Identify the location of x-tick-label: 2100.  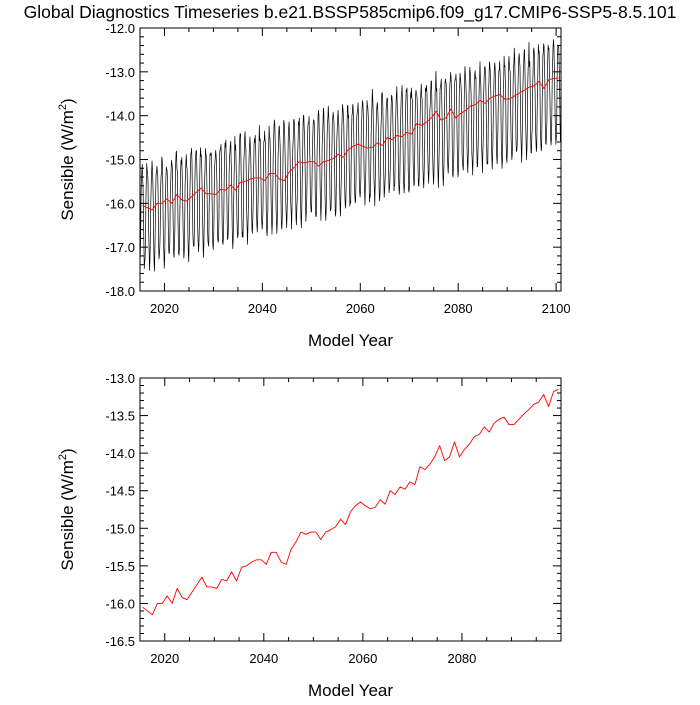
(556, 308).